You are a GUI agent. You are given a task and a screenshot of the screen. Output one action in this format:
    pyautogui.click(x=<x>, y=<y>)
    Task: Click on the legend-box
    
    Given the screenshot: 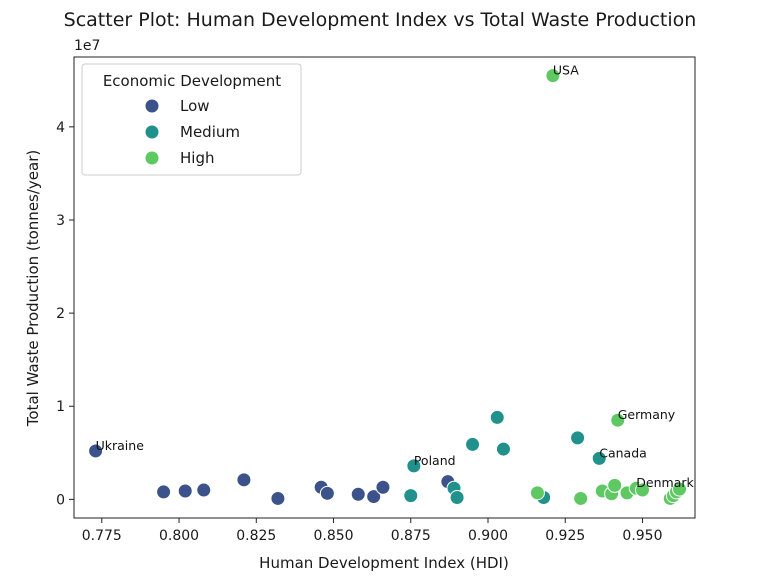 What is the action you would take?
    pyautogui.click(x=191, y=119)
    